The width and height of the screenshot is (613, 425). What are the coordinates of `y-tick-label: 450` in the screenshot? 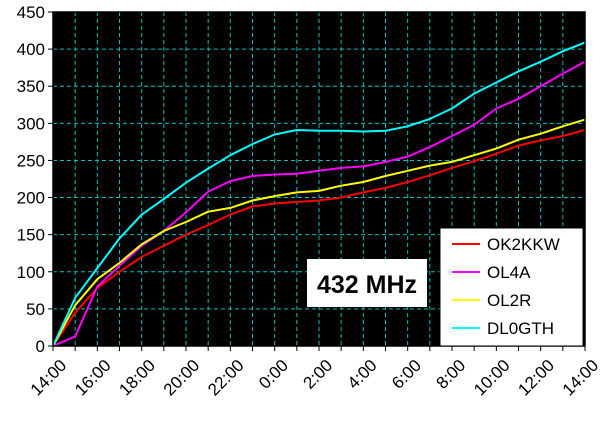 It's located at (31, 12).